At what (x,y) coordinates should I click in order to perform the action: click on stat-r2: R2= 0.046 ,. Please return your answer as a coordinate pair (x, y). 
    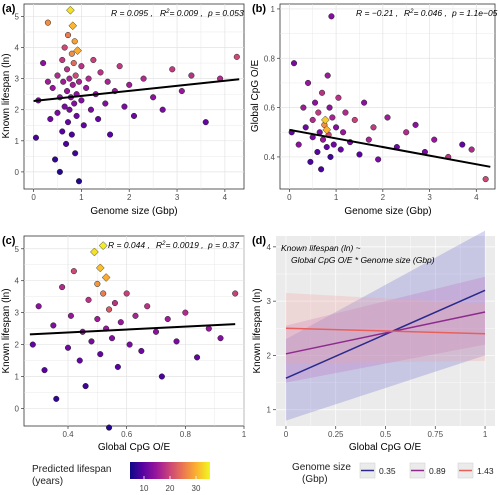
    Looking at the image, I should click on (425, 13).